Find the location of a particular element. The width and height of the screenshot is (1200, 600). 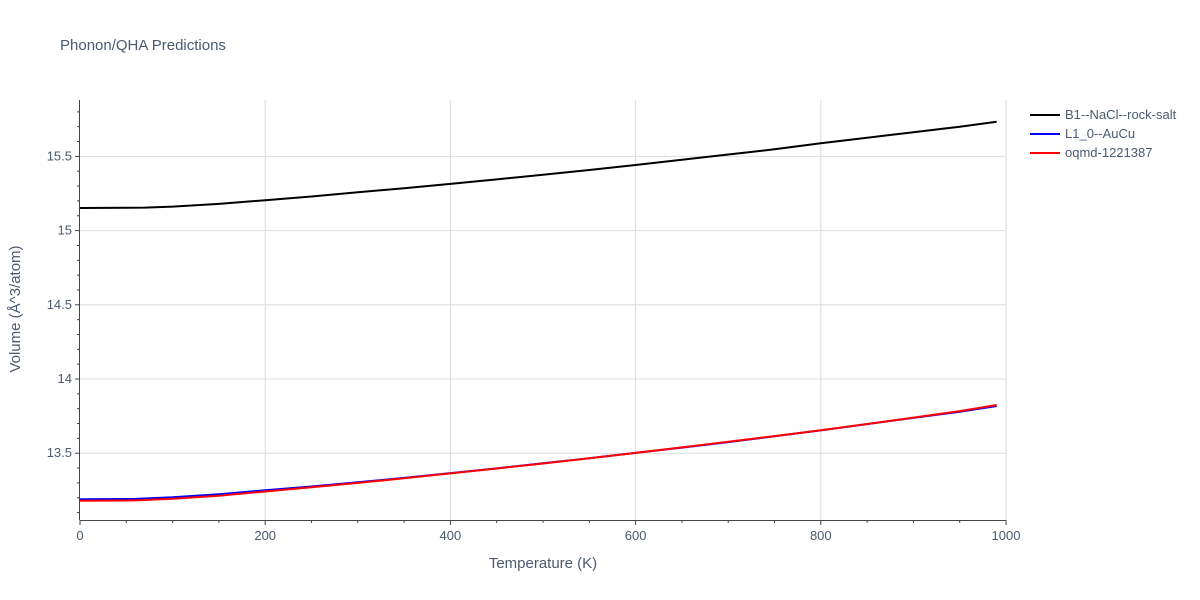

y-tick-label: 14.5 is located at coordinates (59, 304).